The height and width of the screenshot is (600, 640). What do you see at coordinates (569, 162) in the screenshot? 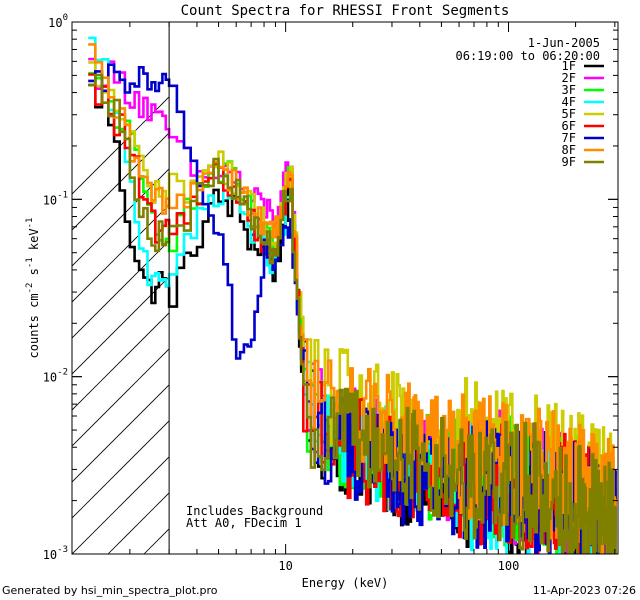
I see `legend-label: 9F` at bounding box center [569, 162].